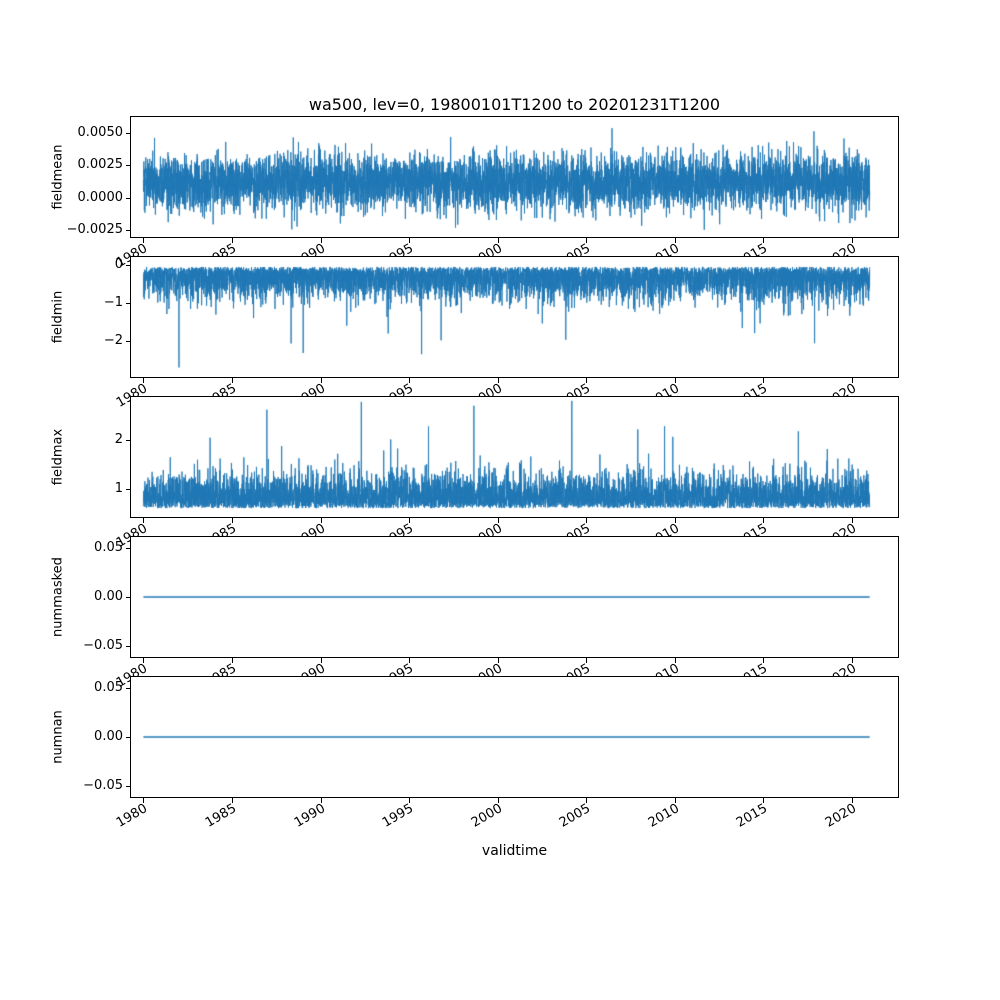  What do you see at coordinates (486, 816) in the screenshot?
I see `x-tick-label: 2000` at bounding box center [486, 816].